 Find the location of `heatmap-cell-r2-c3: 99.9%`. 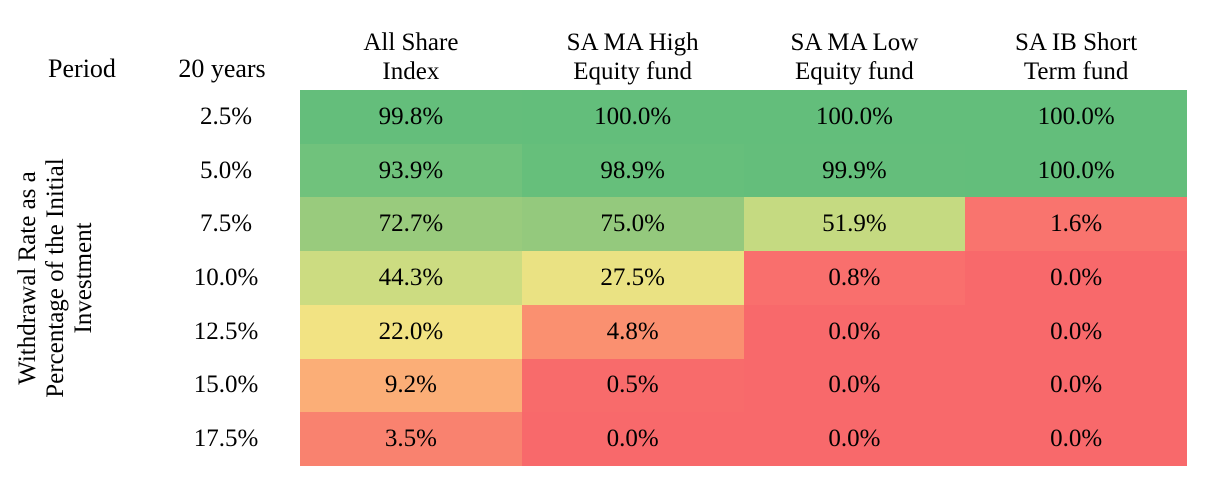

heatmap-cell-r2-c3: 99.9% is located at coordinates (854, 170).